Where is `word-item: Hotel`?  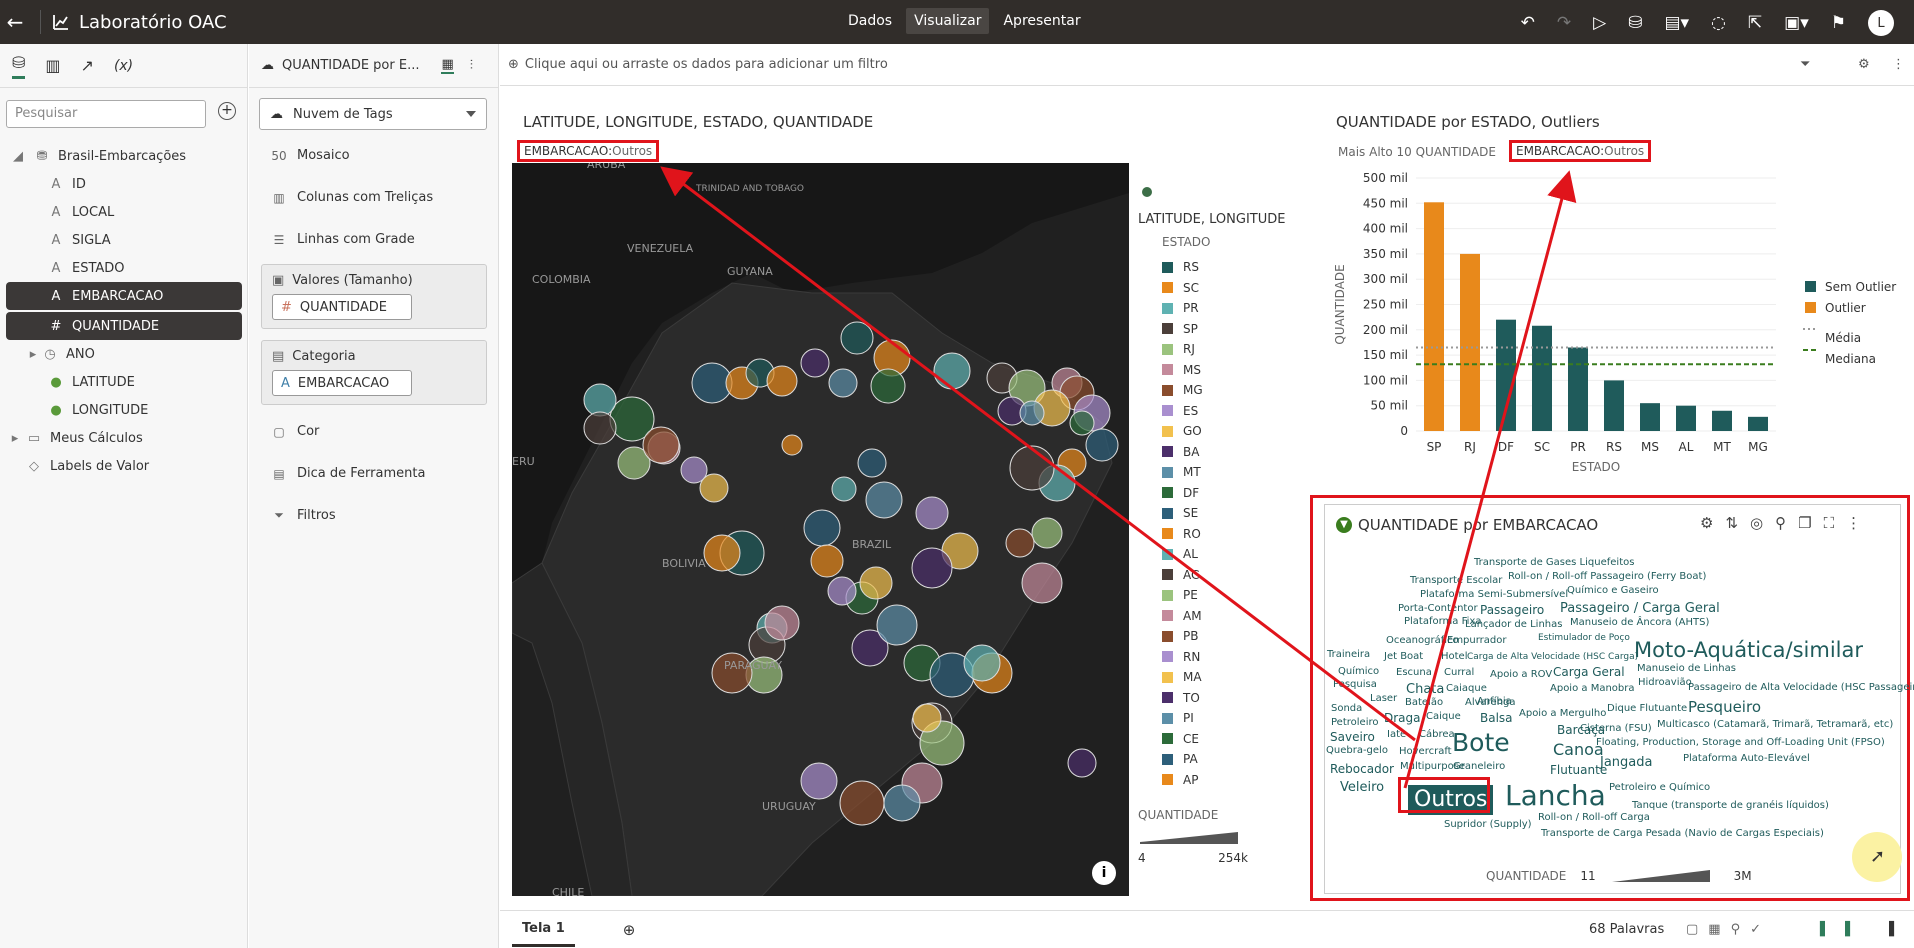
word-item: Hotel is located at coordinates (1454, 656).